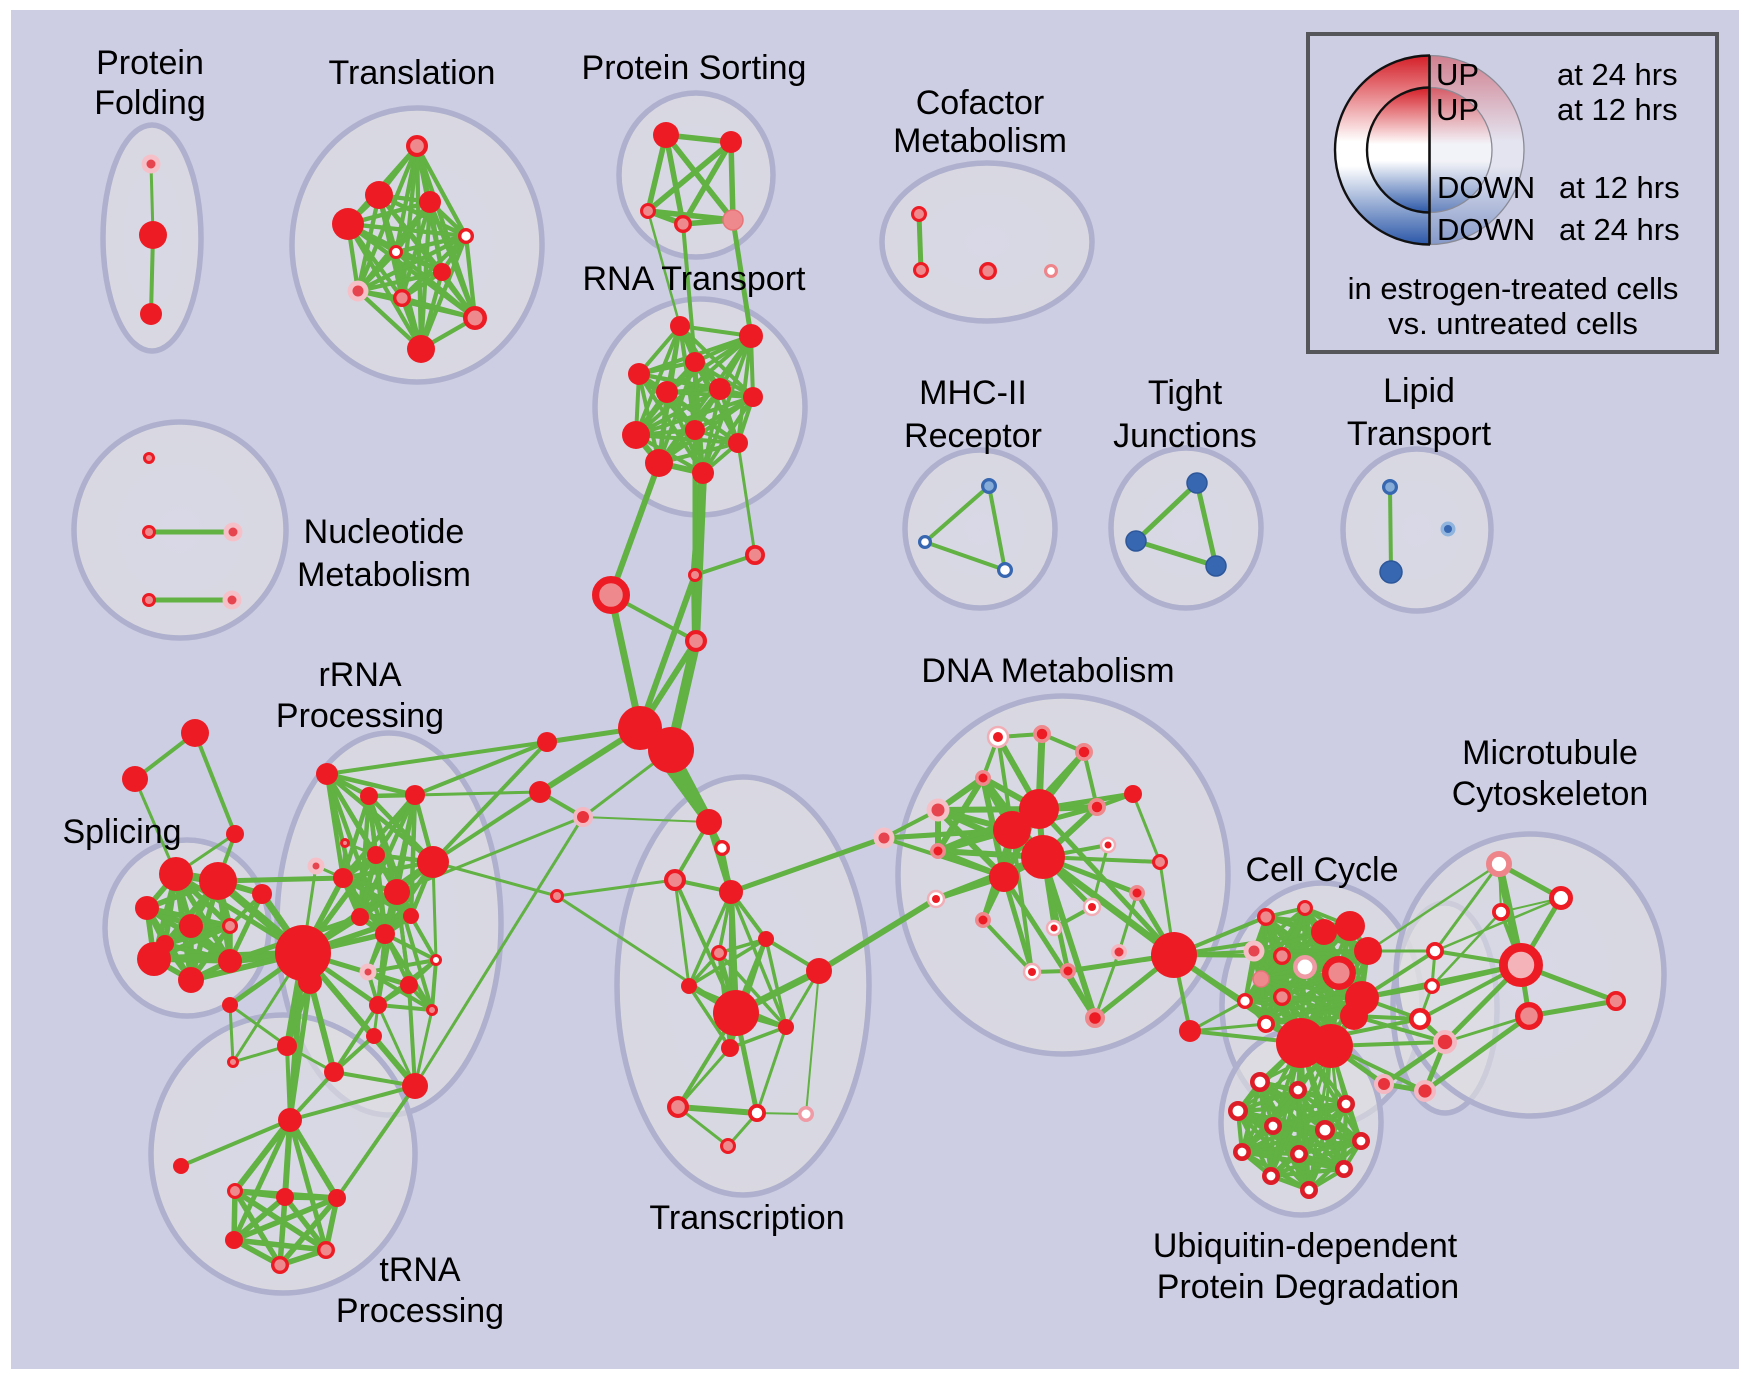 This screenshot has width=1750, height=1376. I want to click on svg-text: Cell Cycle, so click(1321, 870).